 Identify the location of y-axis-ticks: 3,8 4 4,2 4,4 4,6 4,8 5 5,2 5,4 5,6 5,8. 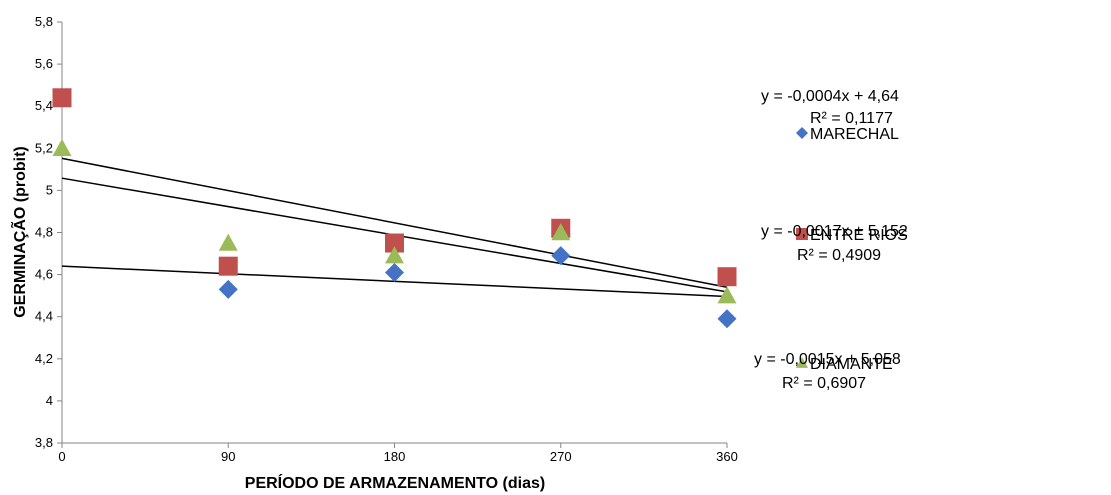
(48, 232).